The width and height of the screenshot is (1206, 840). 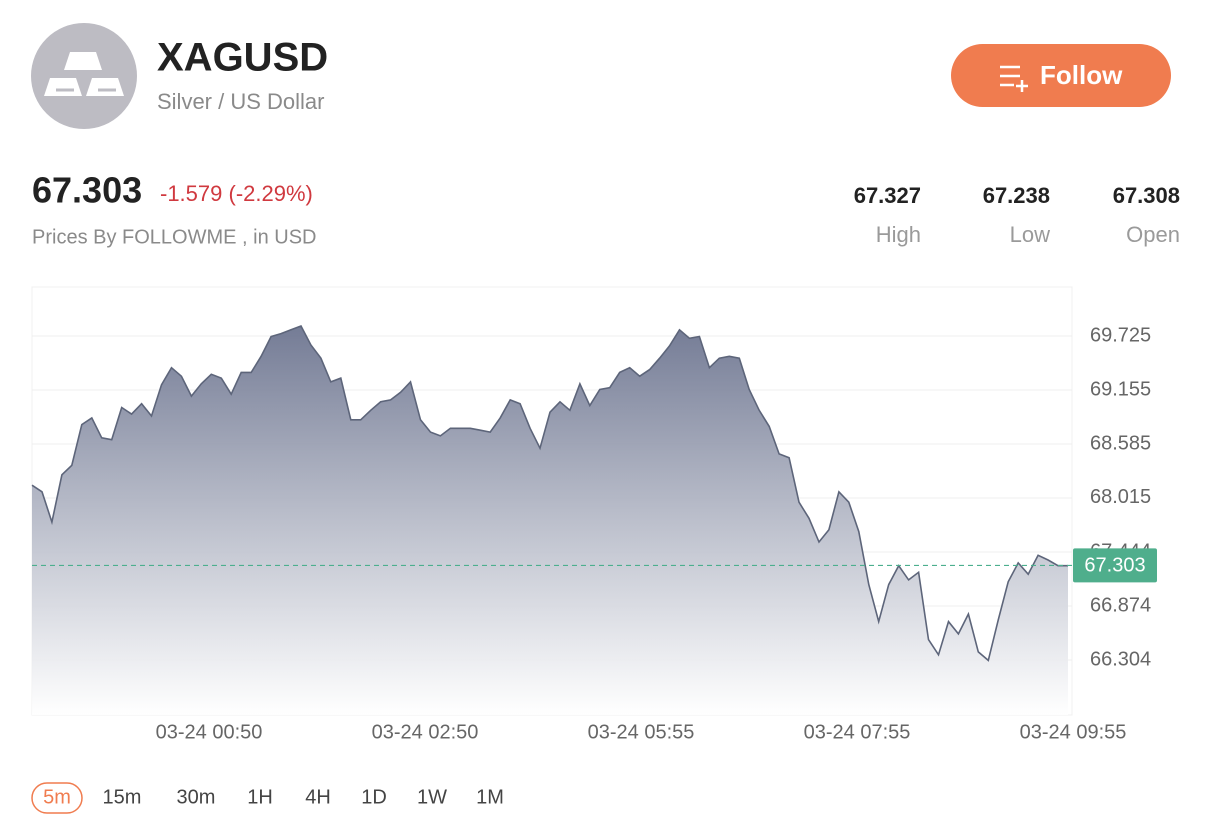 I want to click on timeframe-option: 5m, so click(x=57, y=797).